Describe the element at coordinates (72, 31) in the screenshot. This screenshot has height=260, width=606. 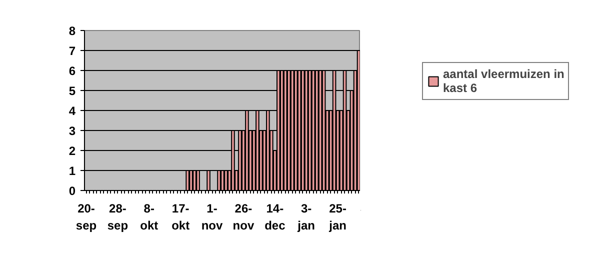
I see `y-tick-label: 8` at that location.